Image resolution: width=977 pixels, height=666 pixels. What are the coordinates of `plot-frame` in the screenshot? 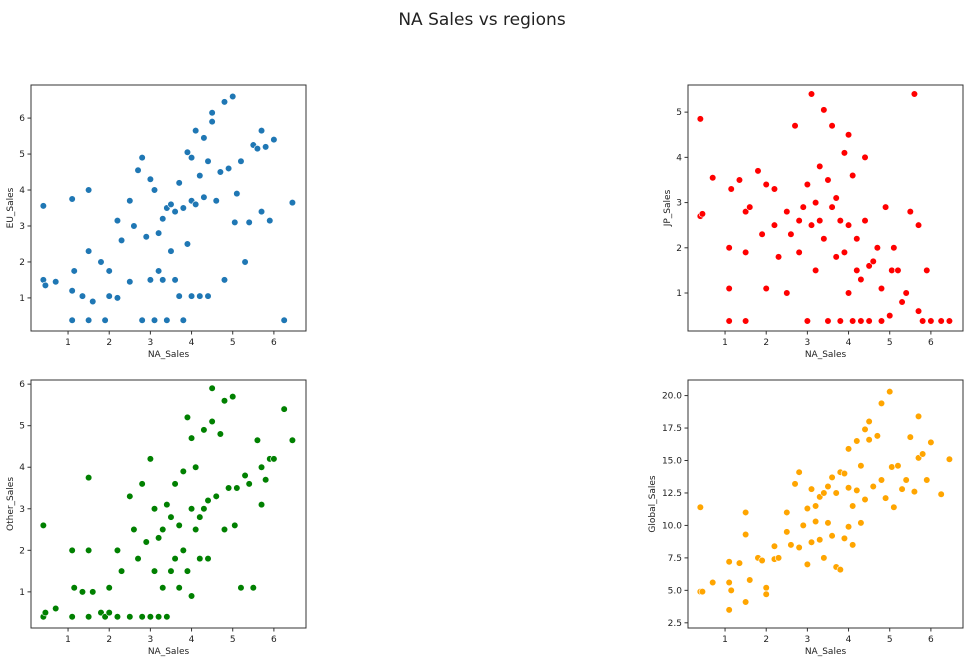 It's located at (168, 504).